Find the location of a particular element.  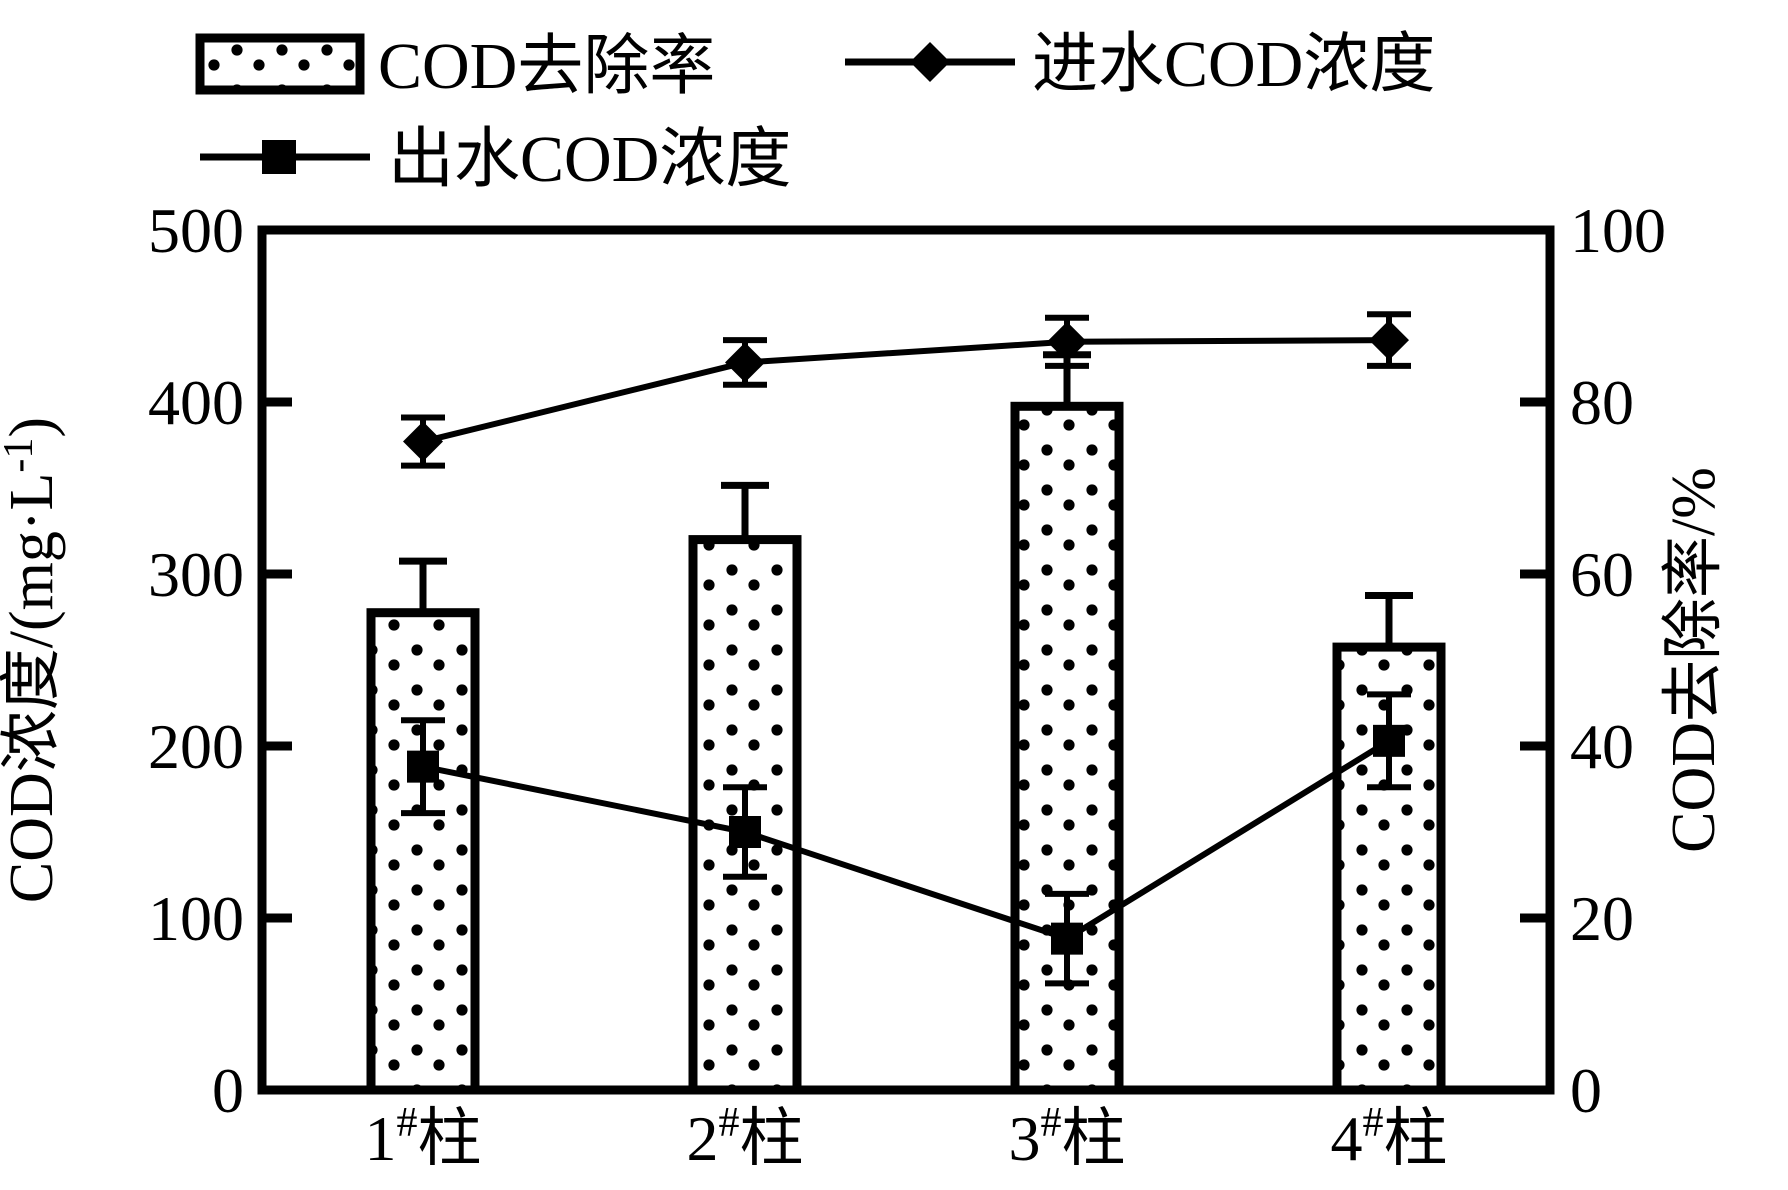

right-tick-label-60: 60 is located at coordinates (1602, 574).